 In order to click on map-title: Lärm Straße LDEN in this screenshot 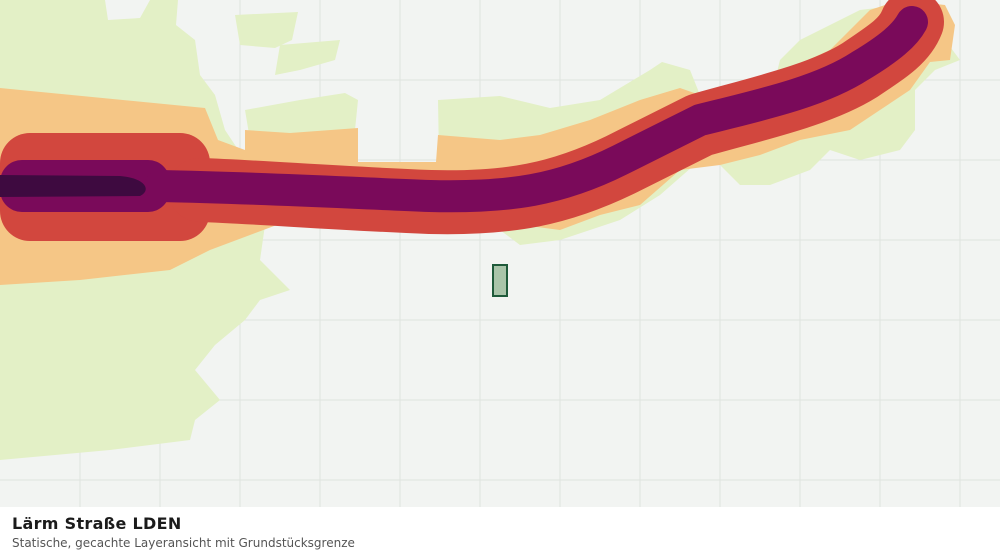, I will do `click(97, 523)`.